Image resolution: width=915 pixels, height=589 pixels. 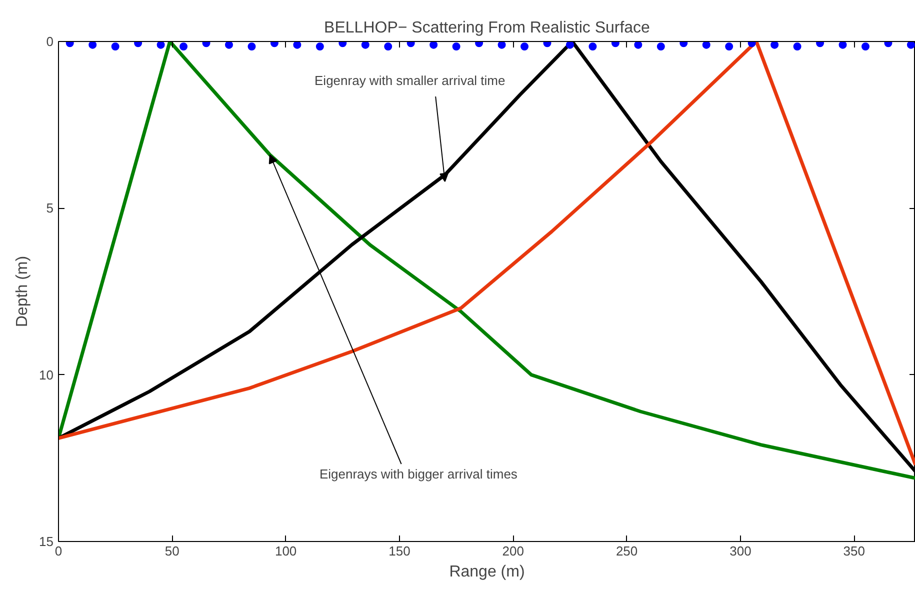 I want to click on x-tick-label: 150, so click(x=399, y=551).